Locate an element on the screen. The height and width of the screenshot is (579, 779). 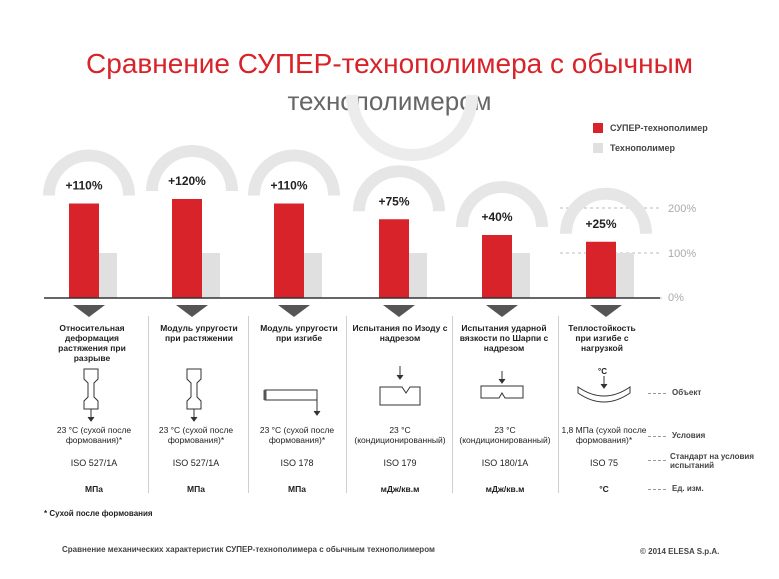
category-label-2: Модуль упругости при растяжении is located at coordinates (199, 333).